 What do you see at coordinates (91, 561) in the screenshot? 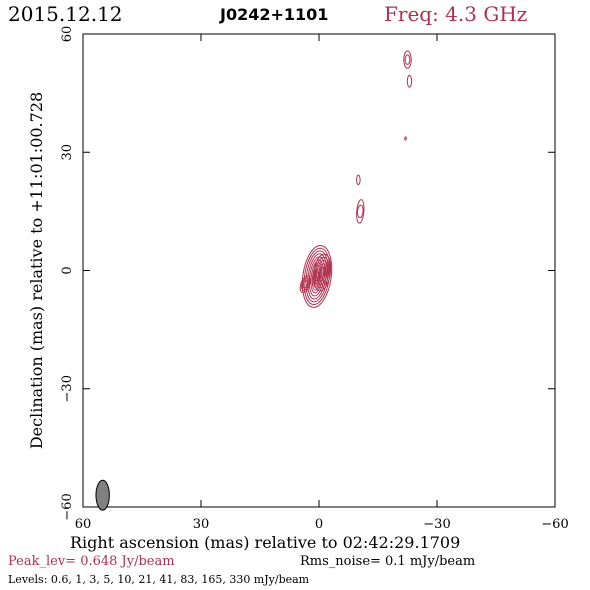
I see `peak-level: Peak_lev= 0.648 Jy/beam` at bounding box center [91, 561].